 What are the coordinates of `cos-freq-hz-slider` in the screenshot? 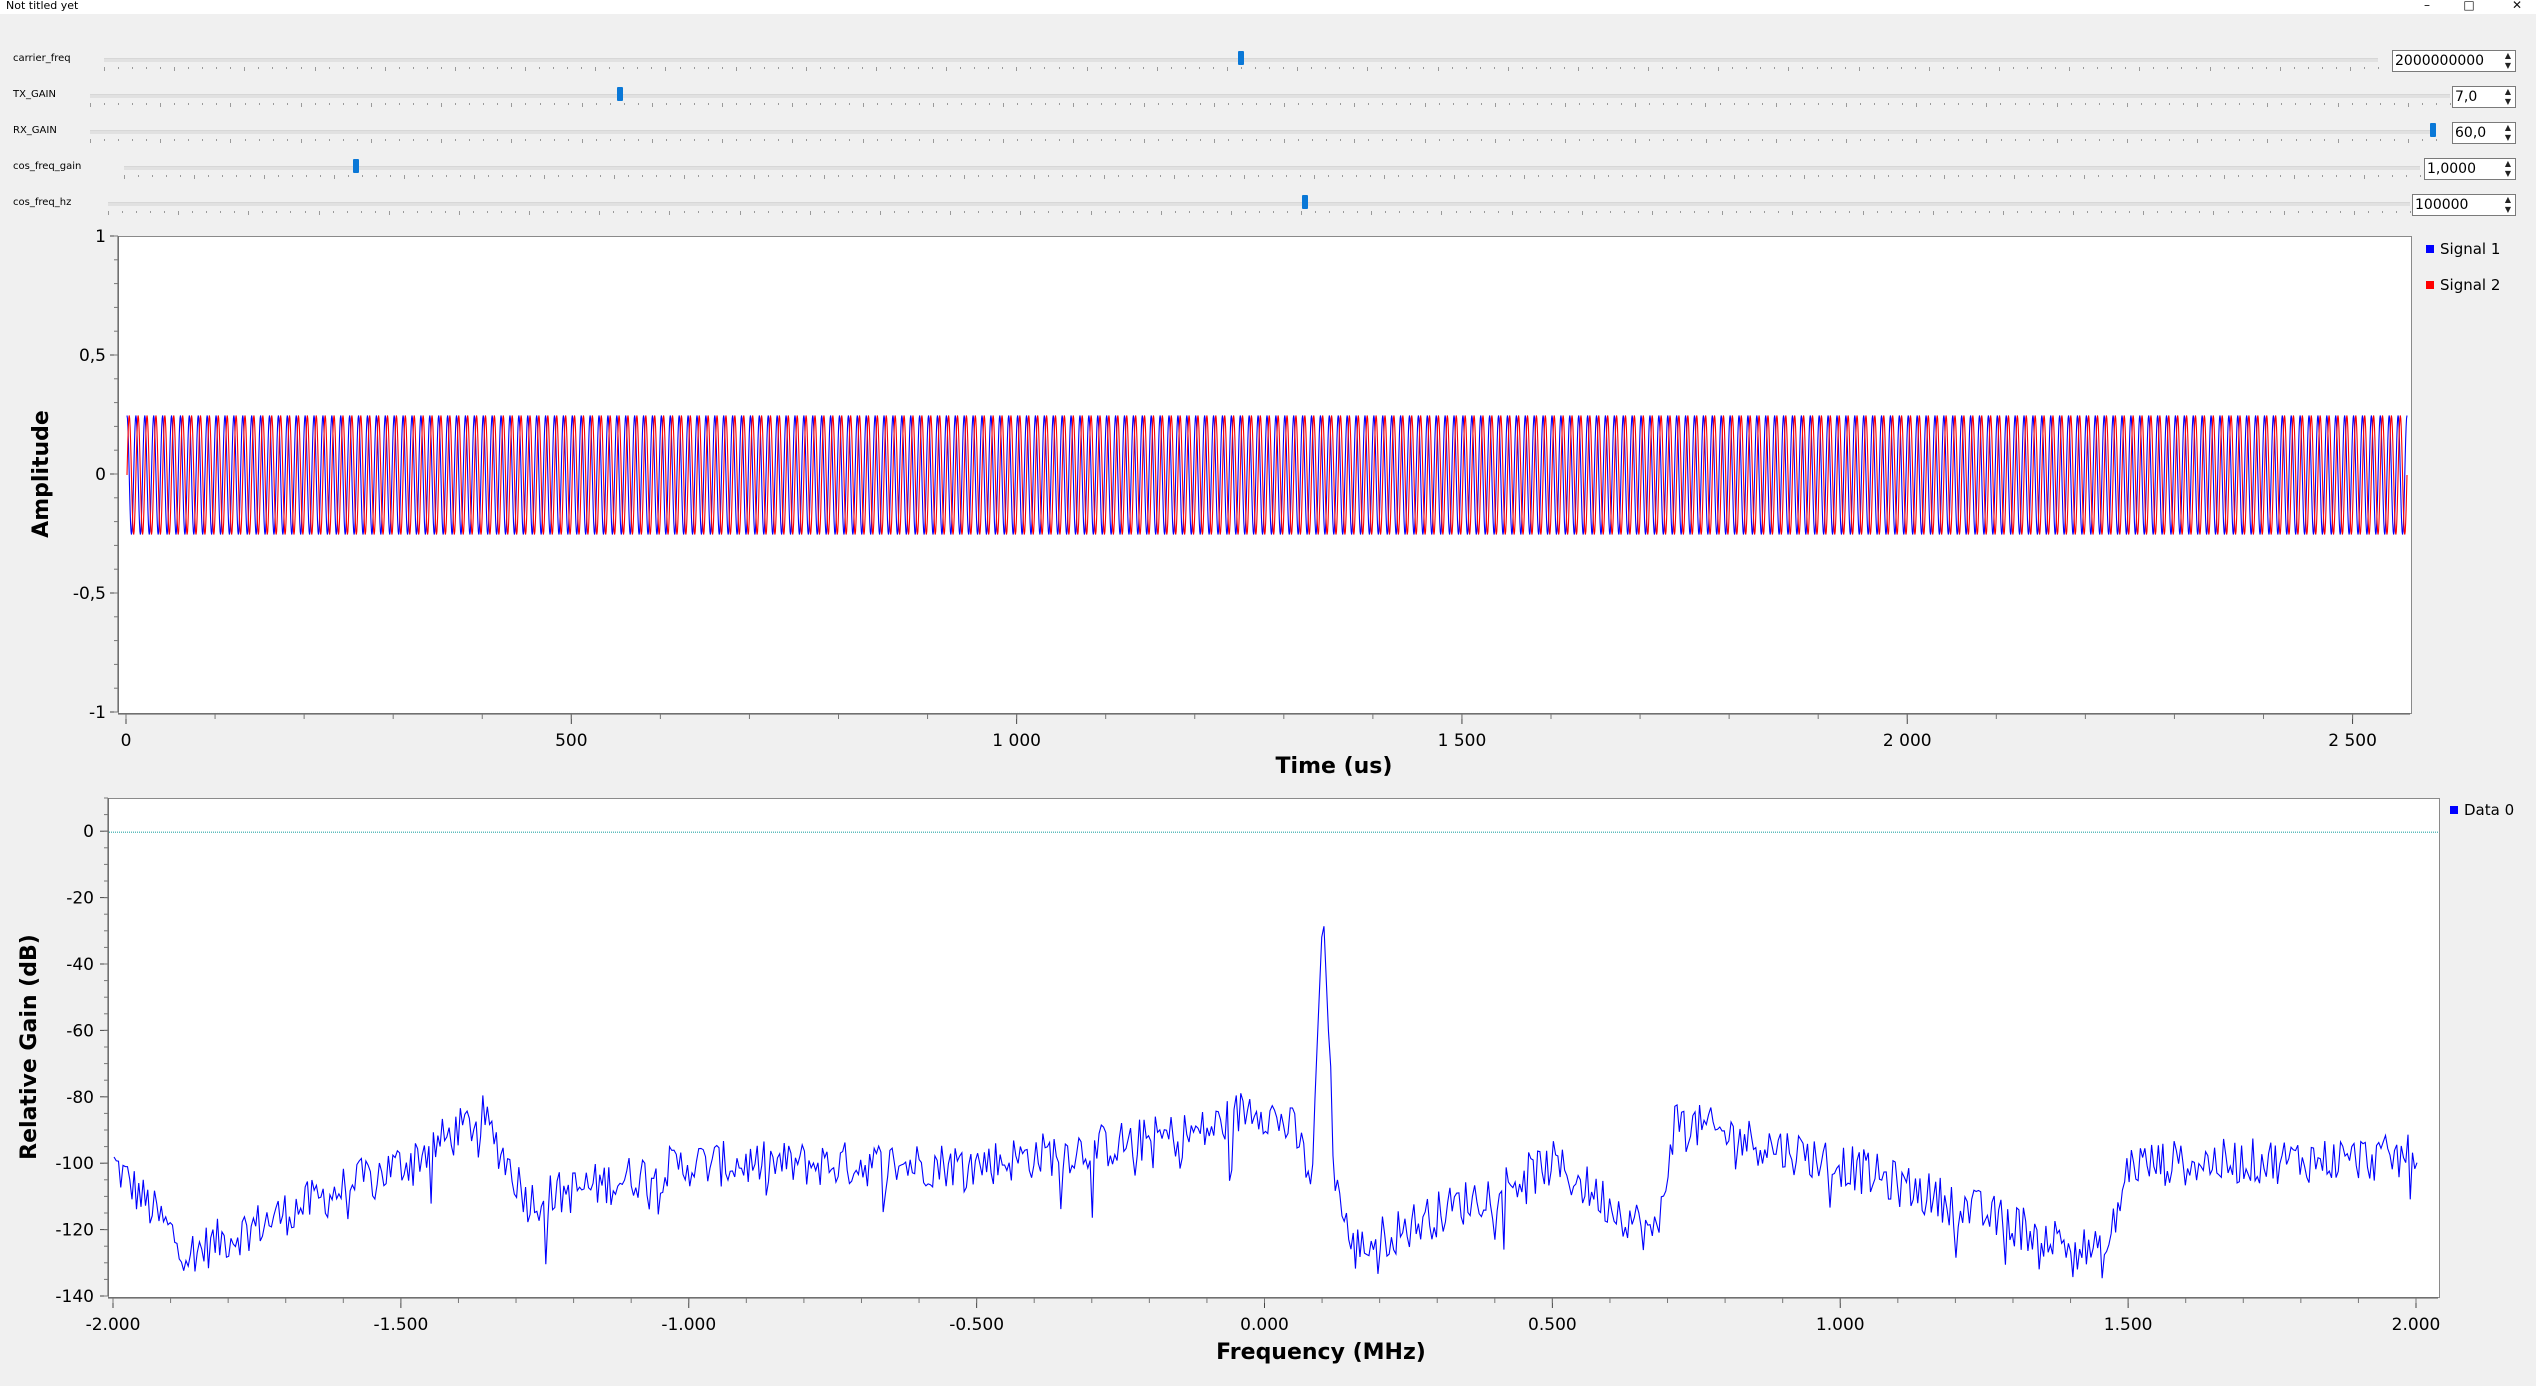 It's located at (1259, 202).